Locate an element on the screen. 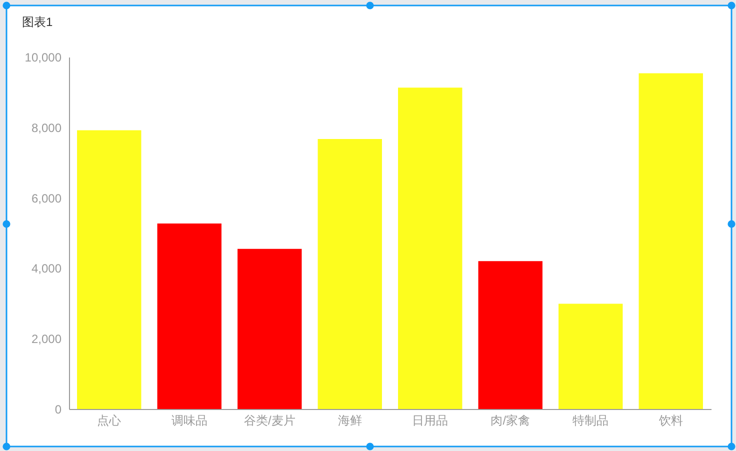  chart-title: 图表1 is located at coordinates (37, 22).